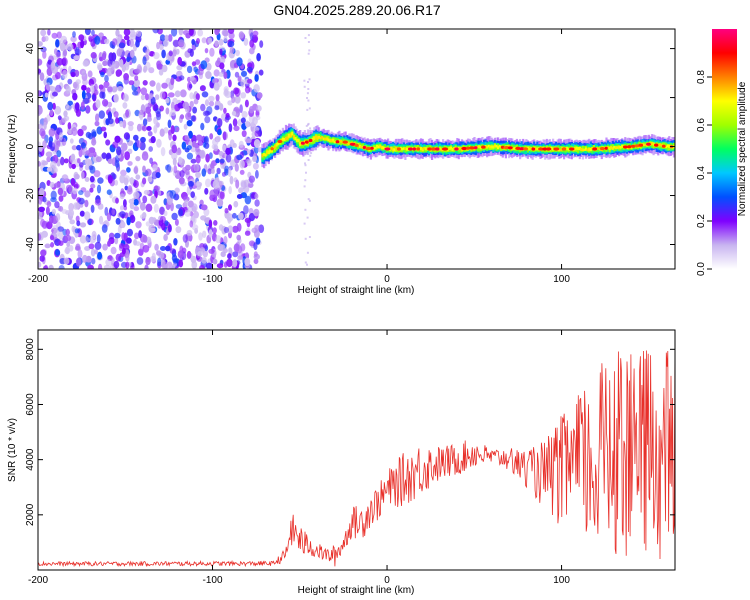  Describe the element at coordinates (561, 580) in the screenshot. I see `snr-x-tick-label: 100` at that location.